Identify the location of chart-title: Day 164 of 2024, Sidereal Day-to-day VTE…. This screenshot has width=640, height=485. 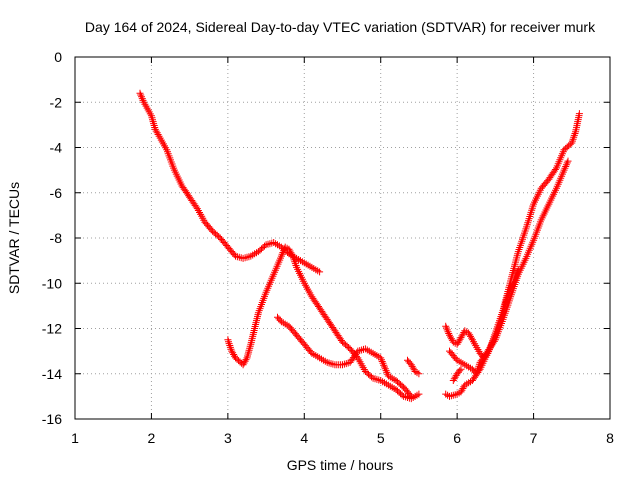
(340, 27).